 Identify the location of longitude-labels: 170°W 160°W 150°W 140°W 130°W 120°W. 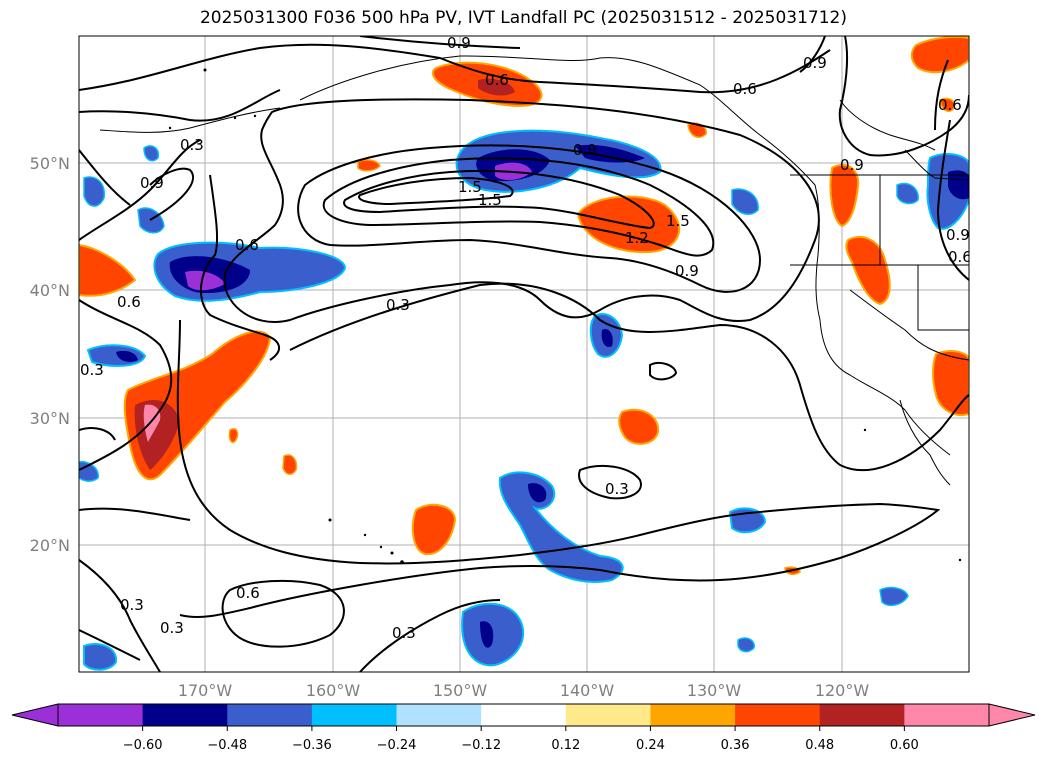
(524, 690).